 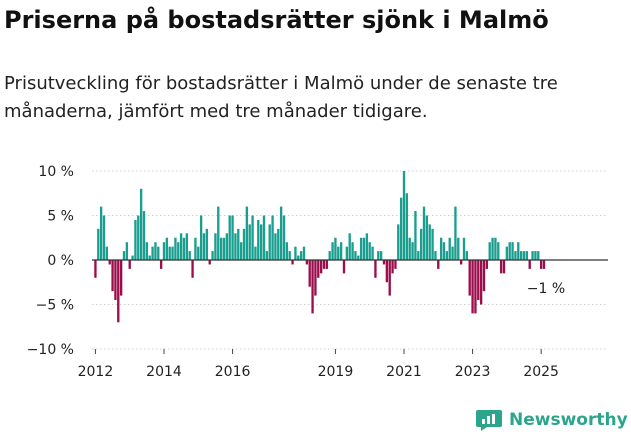 I want to click on last-value-label: −1 %, so click(x=546, y=289).